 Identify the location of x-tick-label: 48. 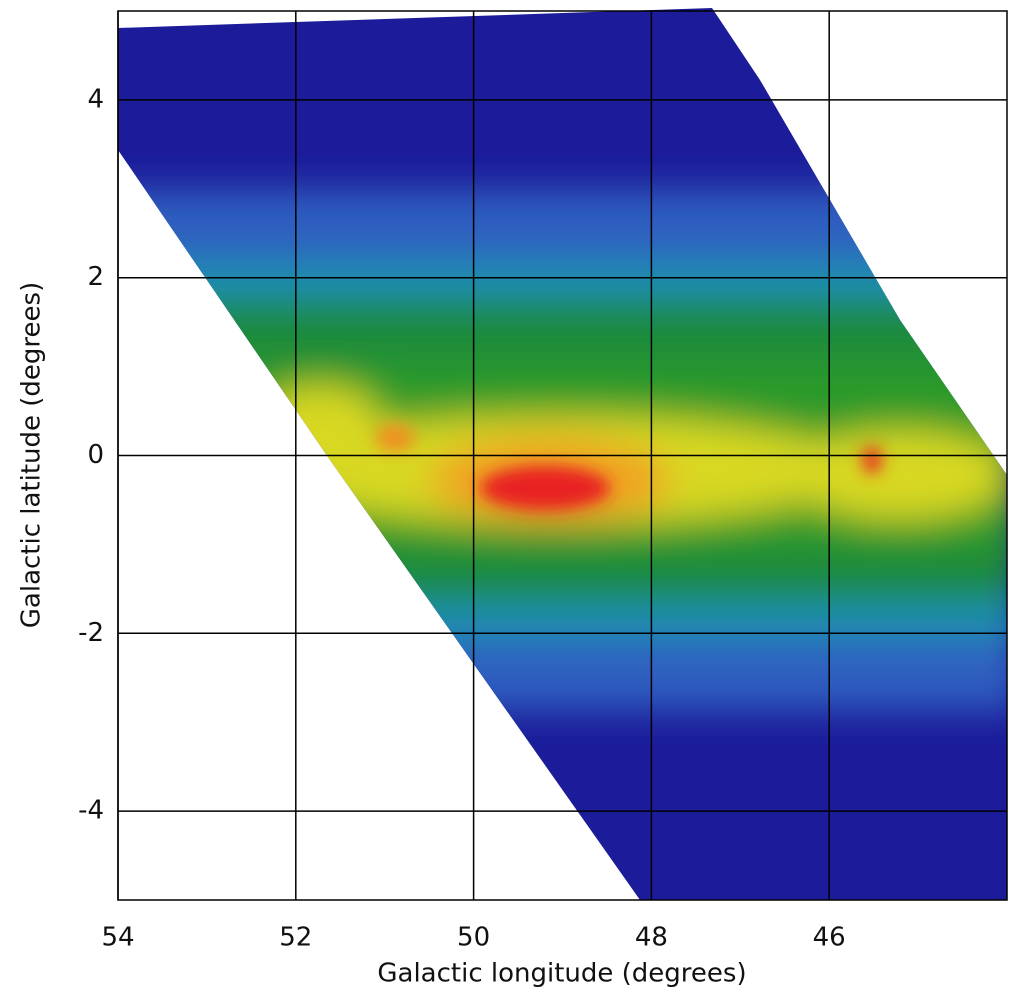
(651, 938).